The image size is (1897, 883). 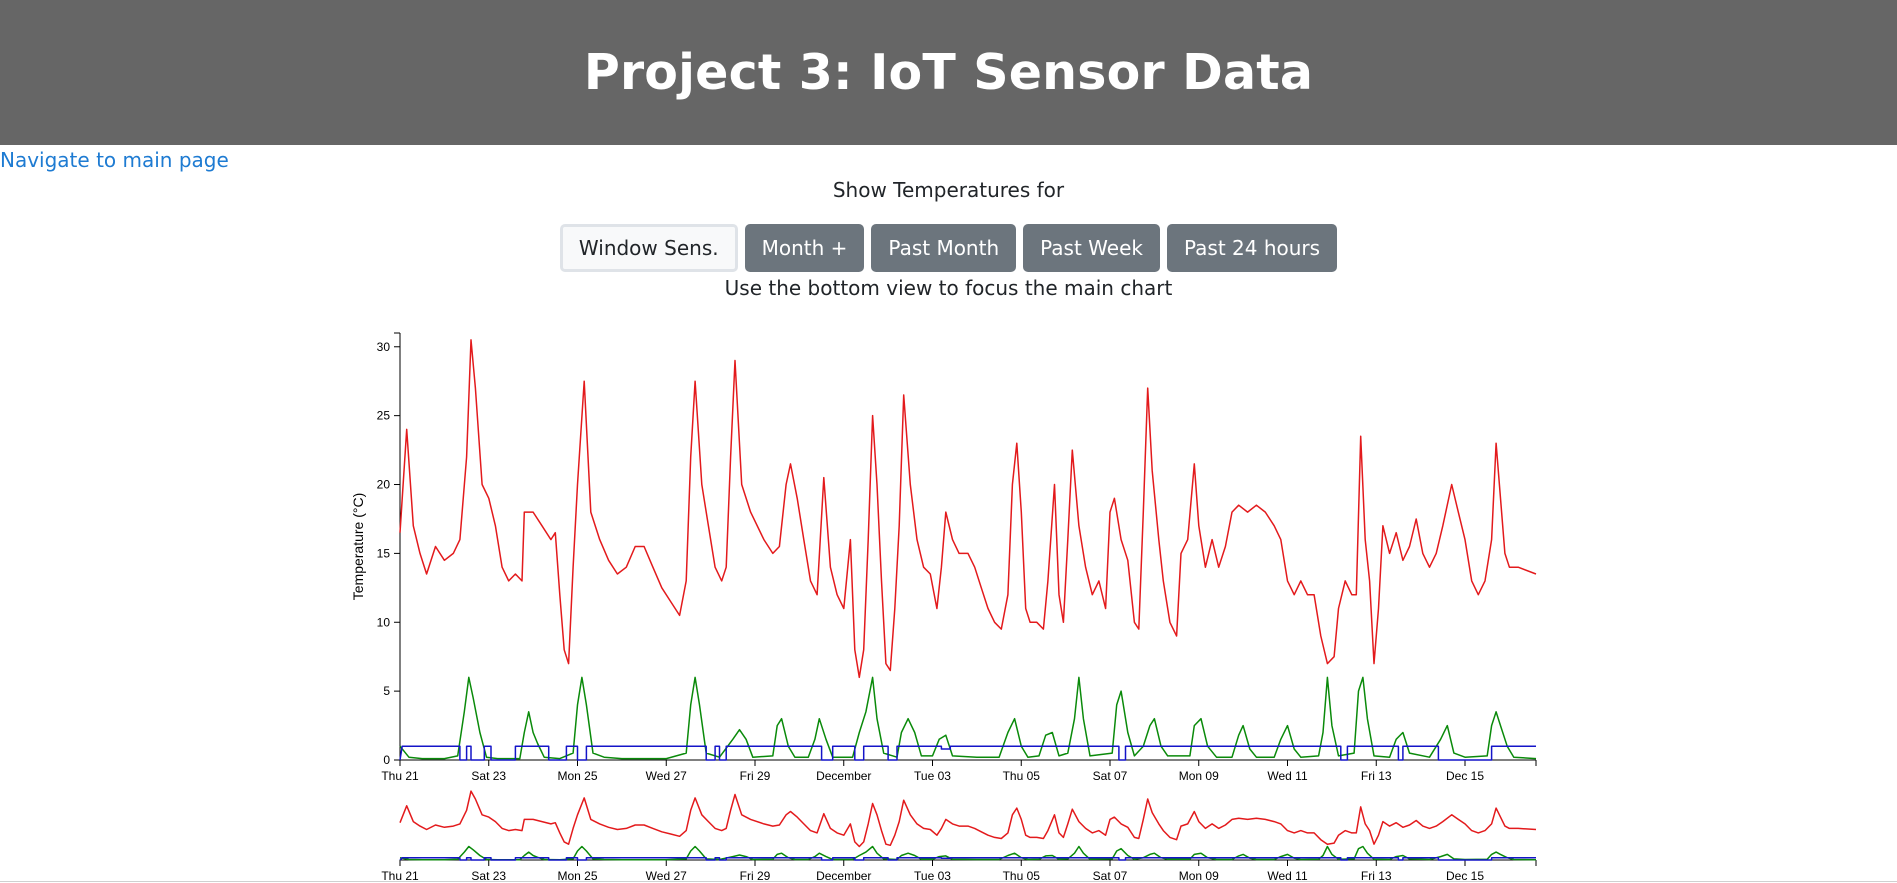 I want to click on past-week-button: Past Week, so click(x=1091, y=248).